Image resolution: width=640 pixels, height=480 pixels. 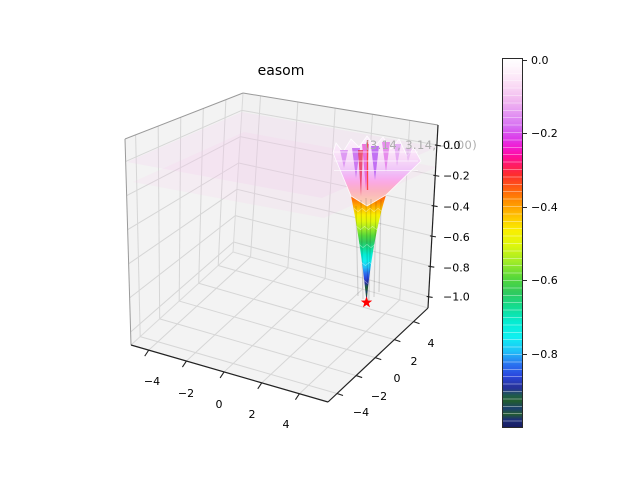 I want to click on z-tick-label: −0.6, so click(x=456, y=237).